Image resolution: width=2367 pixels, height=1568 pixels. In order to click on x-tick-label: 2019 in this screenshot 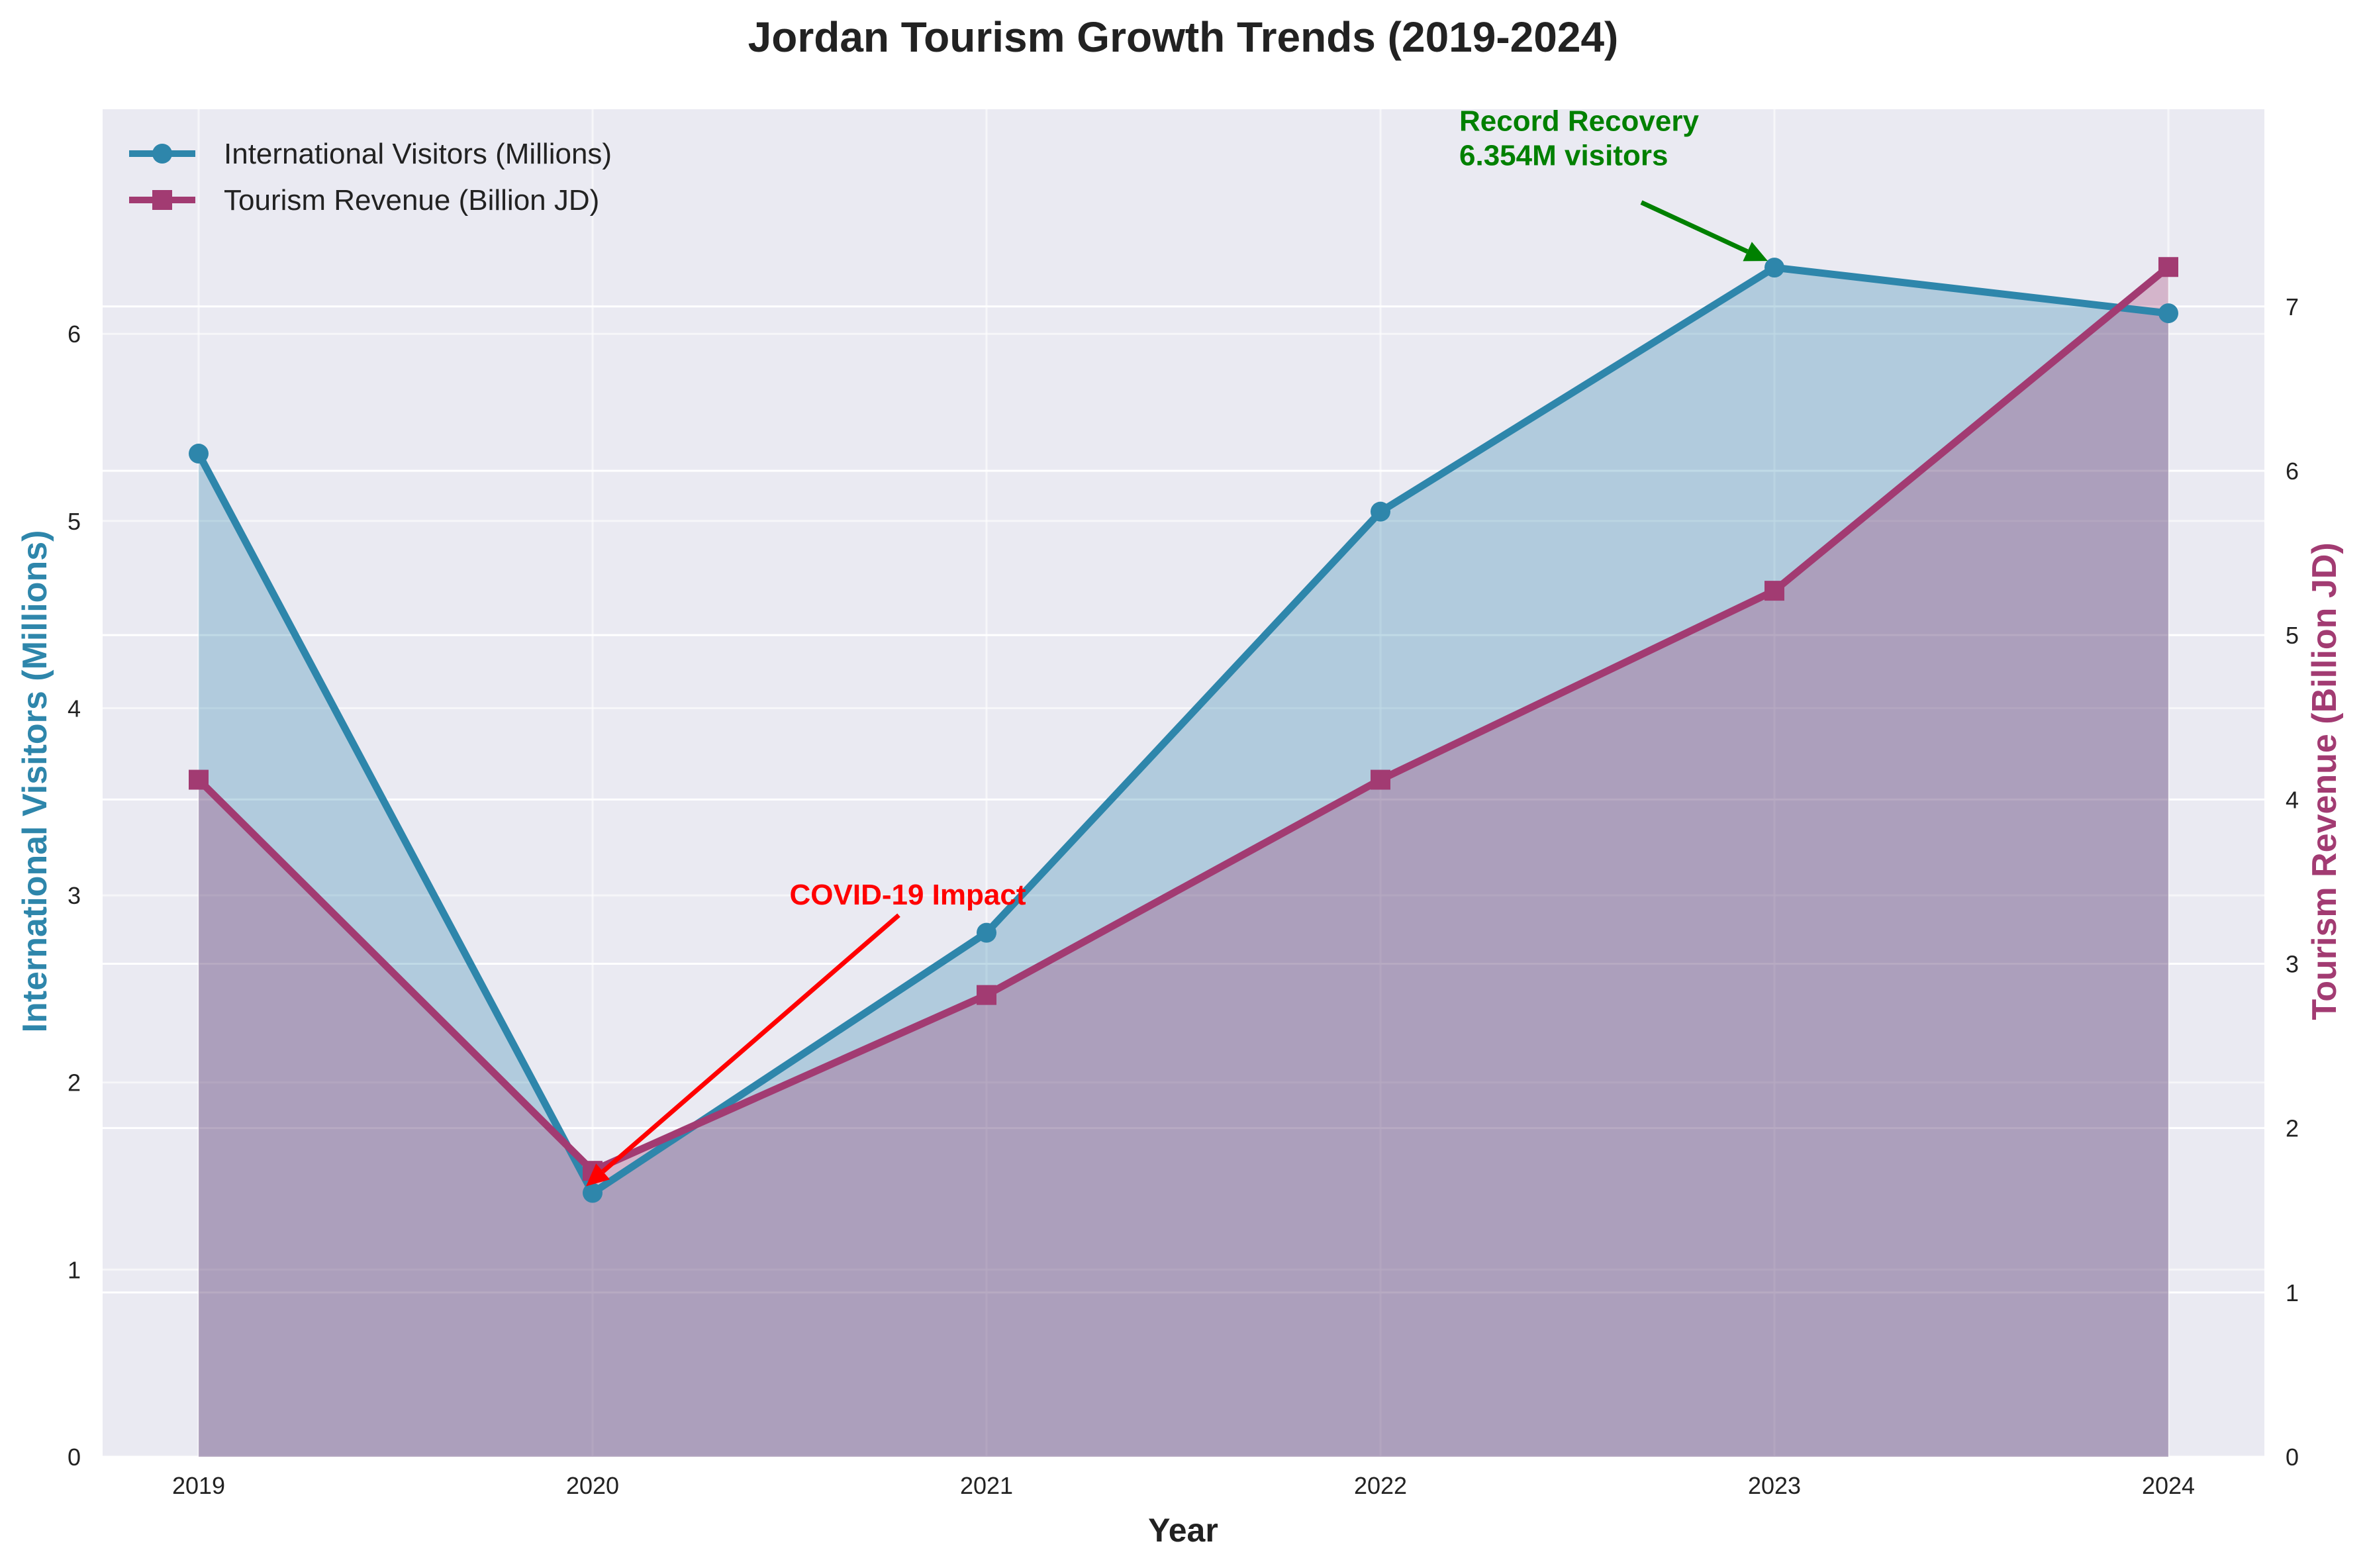, I will do `click(198, 1485)`.